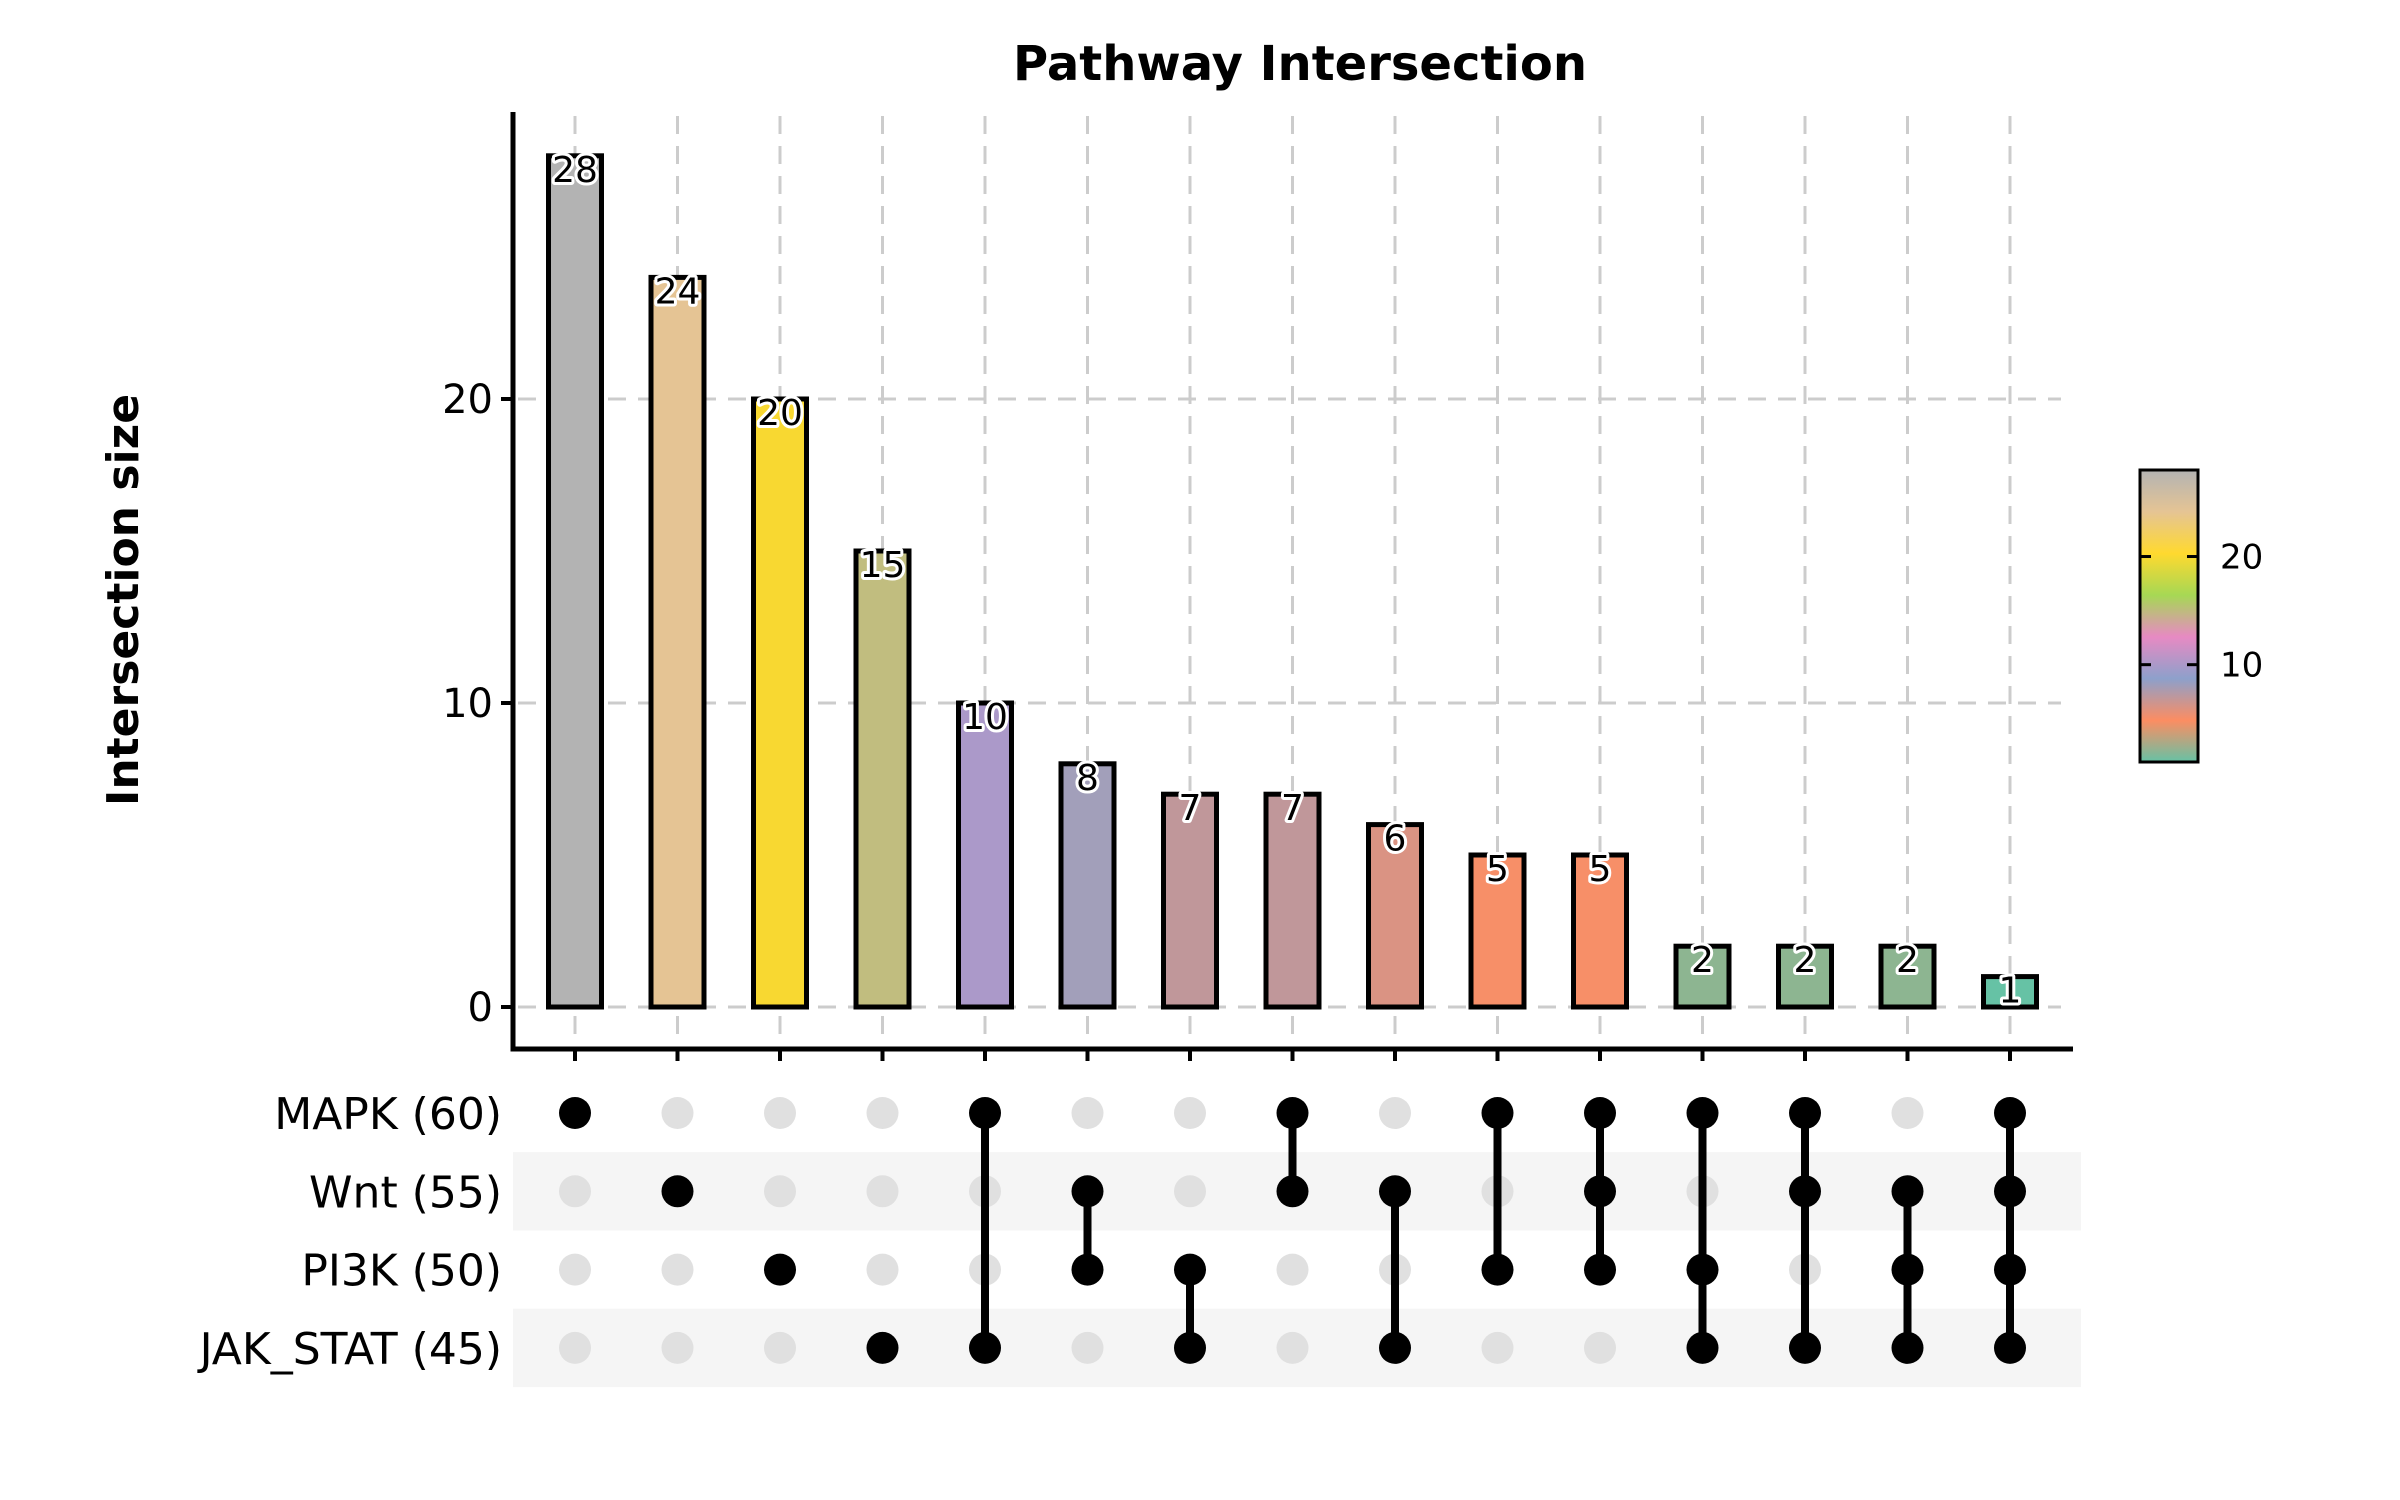 The width and height of the screenshot is (2400, 1500). Describe the element at coordinates (780, 413) in the screenshot. I see `bar-value-label: 20` at that location.